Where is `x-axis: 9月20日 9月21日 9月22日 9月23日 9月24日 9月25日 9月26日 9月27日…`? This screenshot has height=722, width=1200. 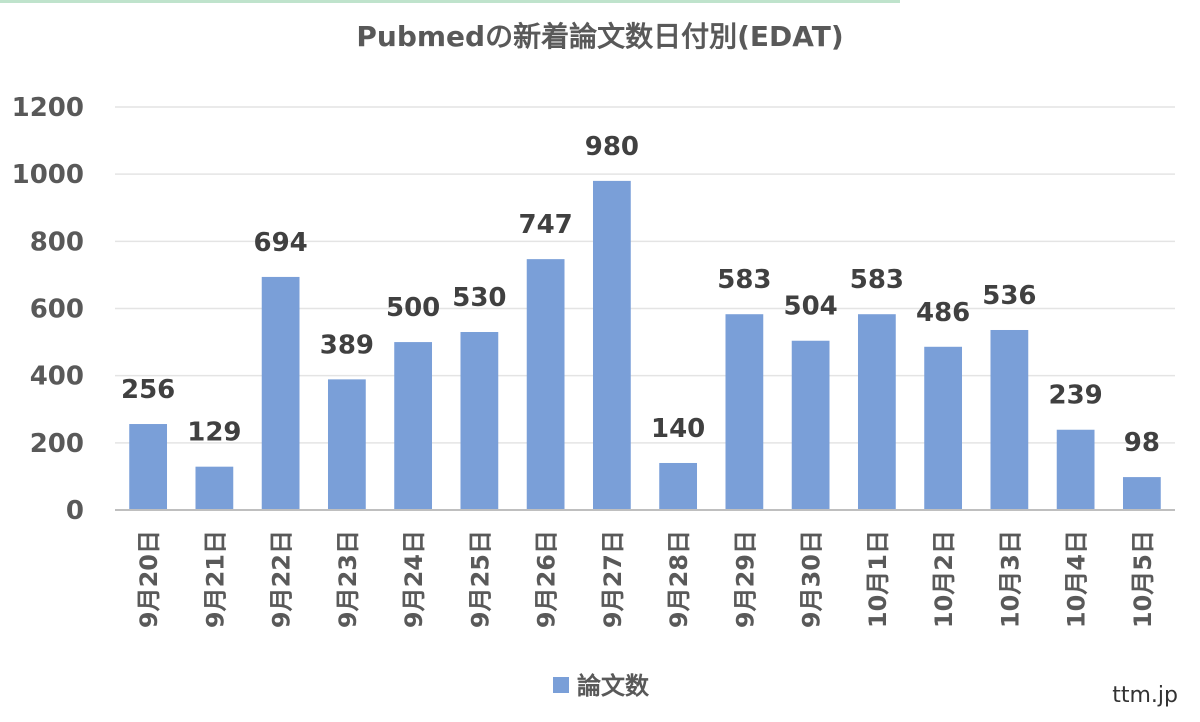
x-axis: 9月20日 9月21日 9月22日 9月23日 9月24日 9月25日 9月26日 9月27日… is located at coordinates (645, 568).